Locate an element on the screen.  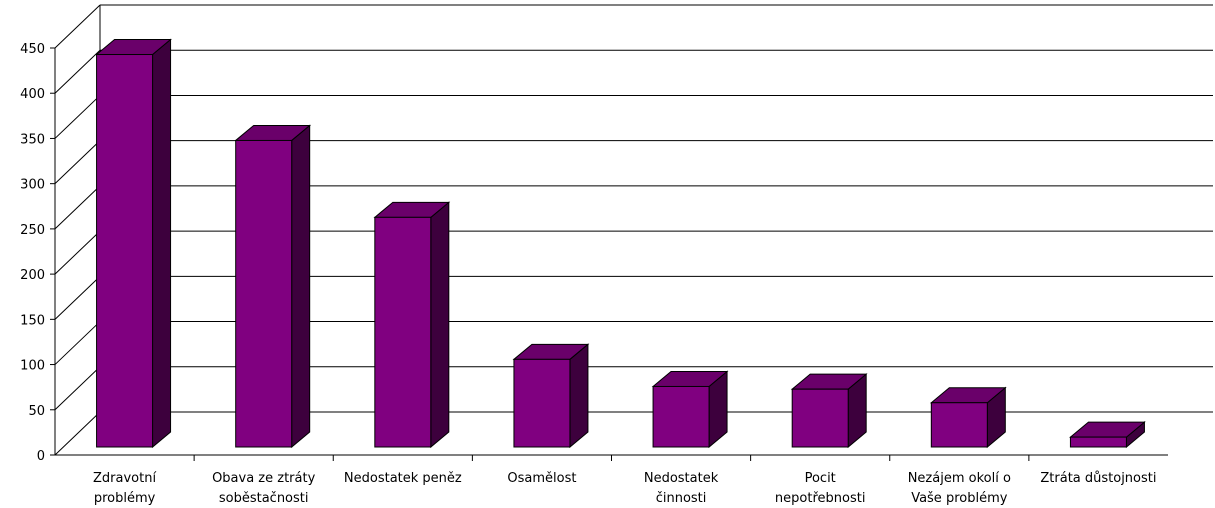
x-tick-label: Obava ze ztráty soběstačnosti is located at coordinates (264, 488).